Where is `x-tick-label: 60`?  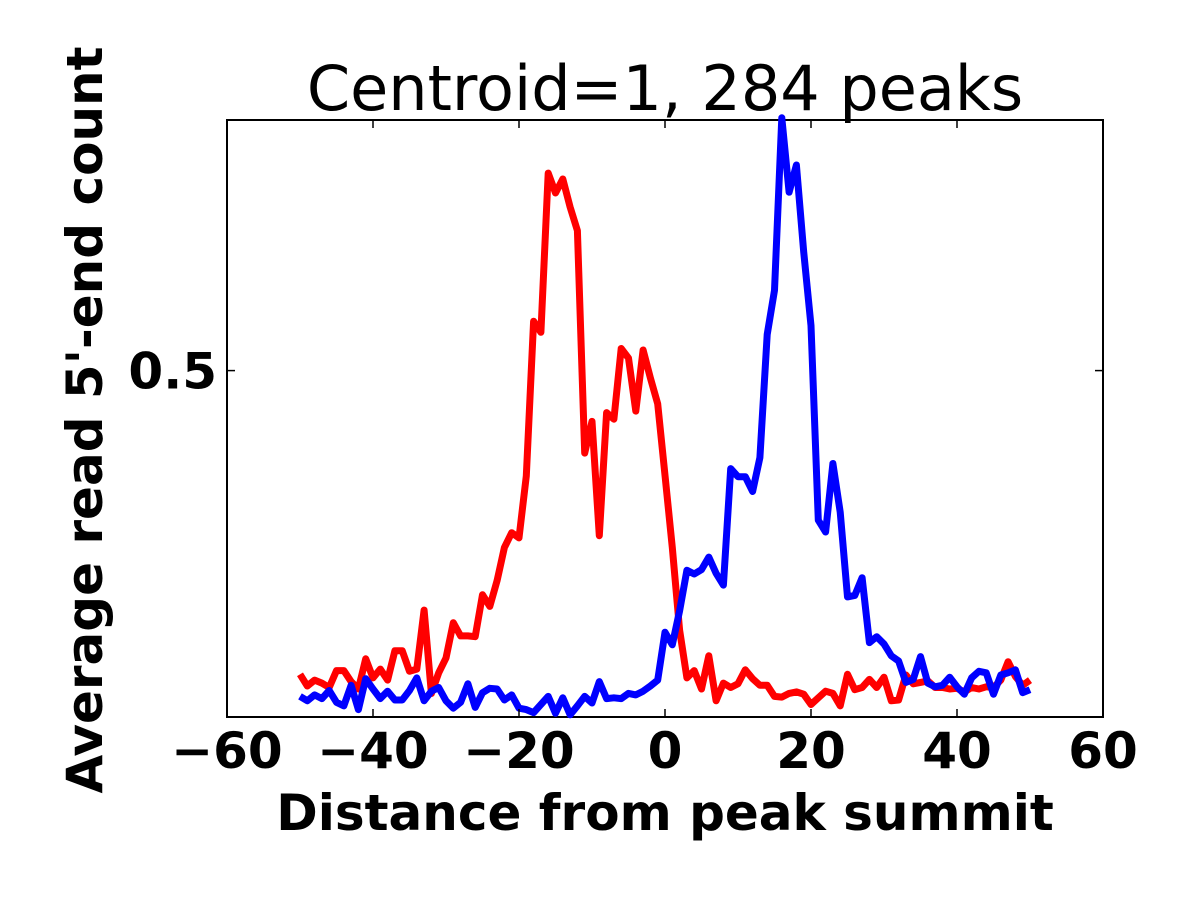 x-tick-label: 60 is located at coordinates (1103, 751).